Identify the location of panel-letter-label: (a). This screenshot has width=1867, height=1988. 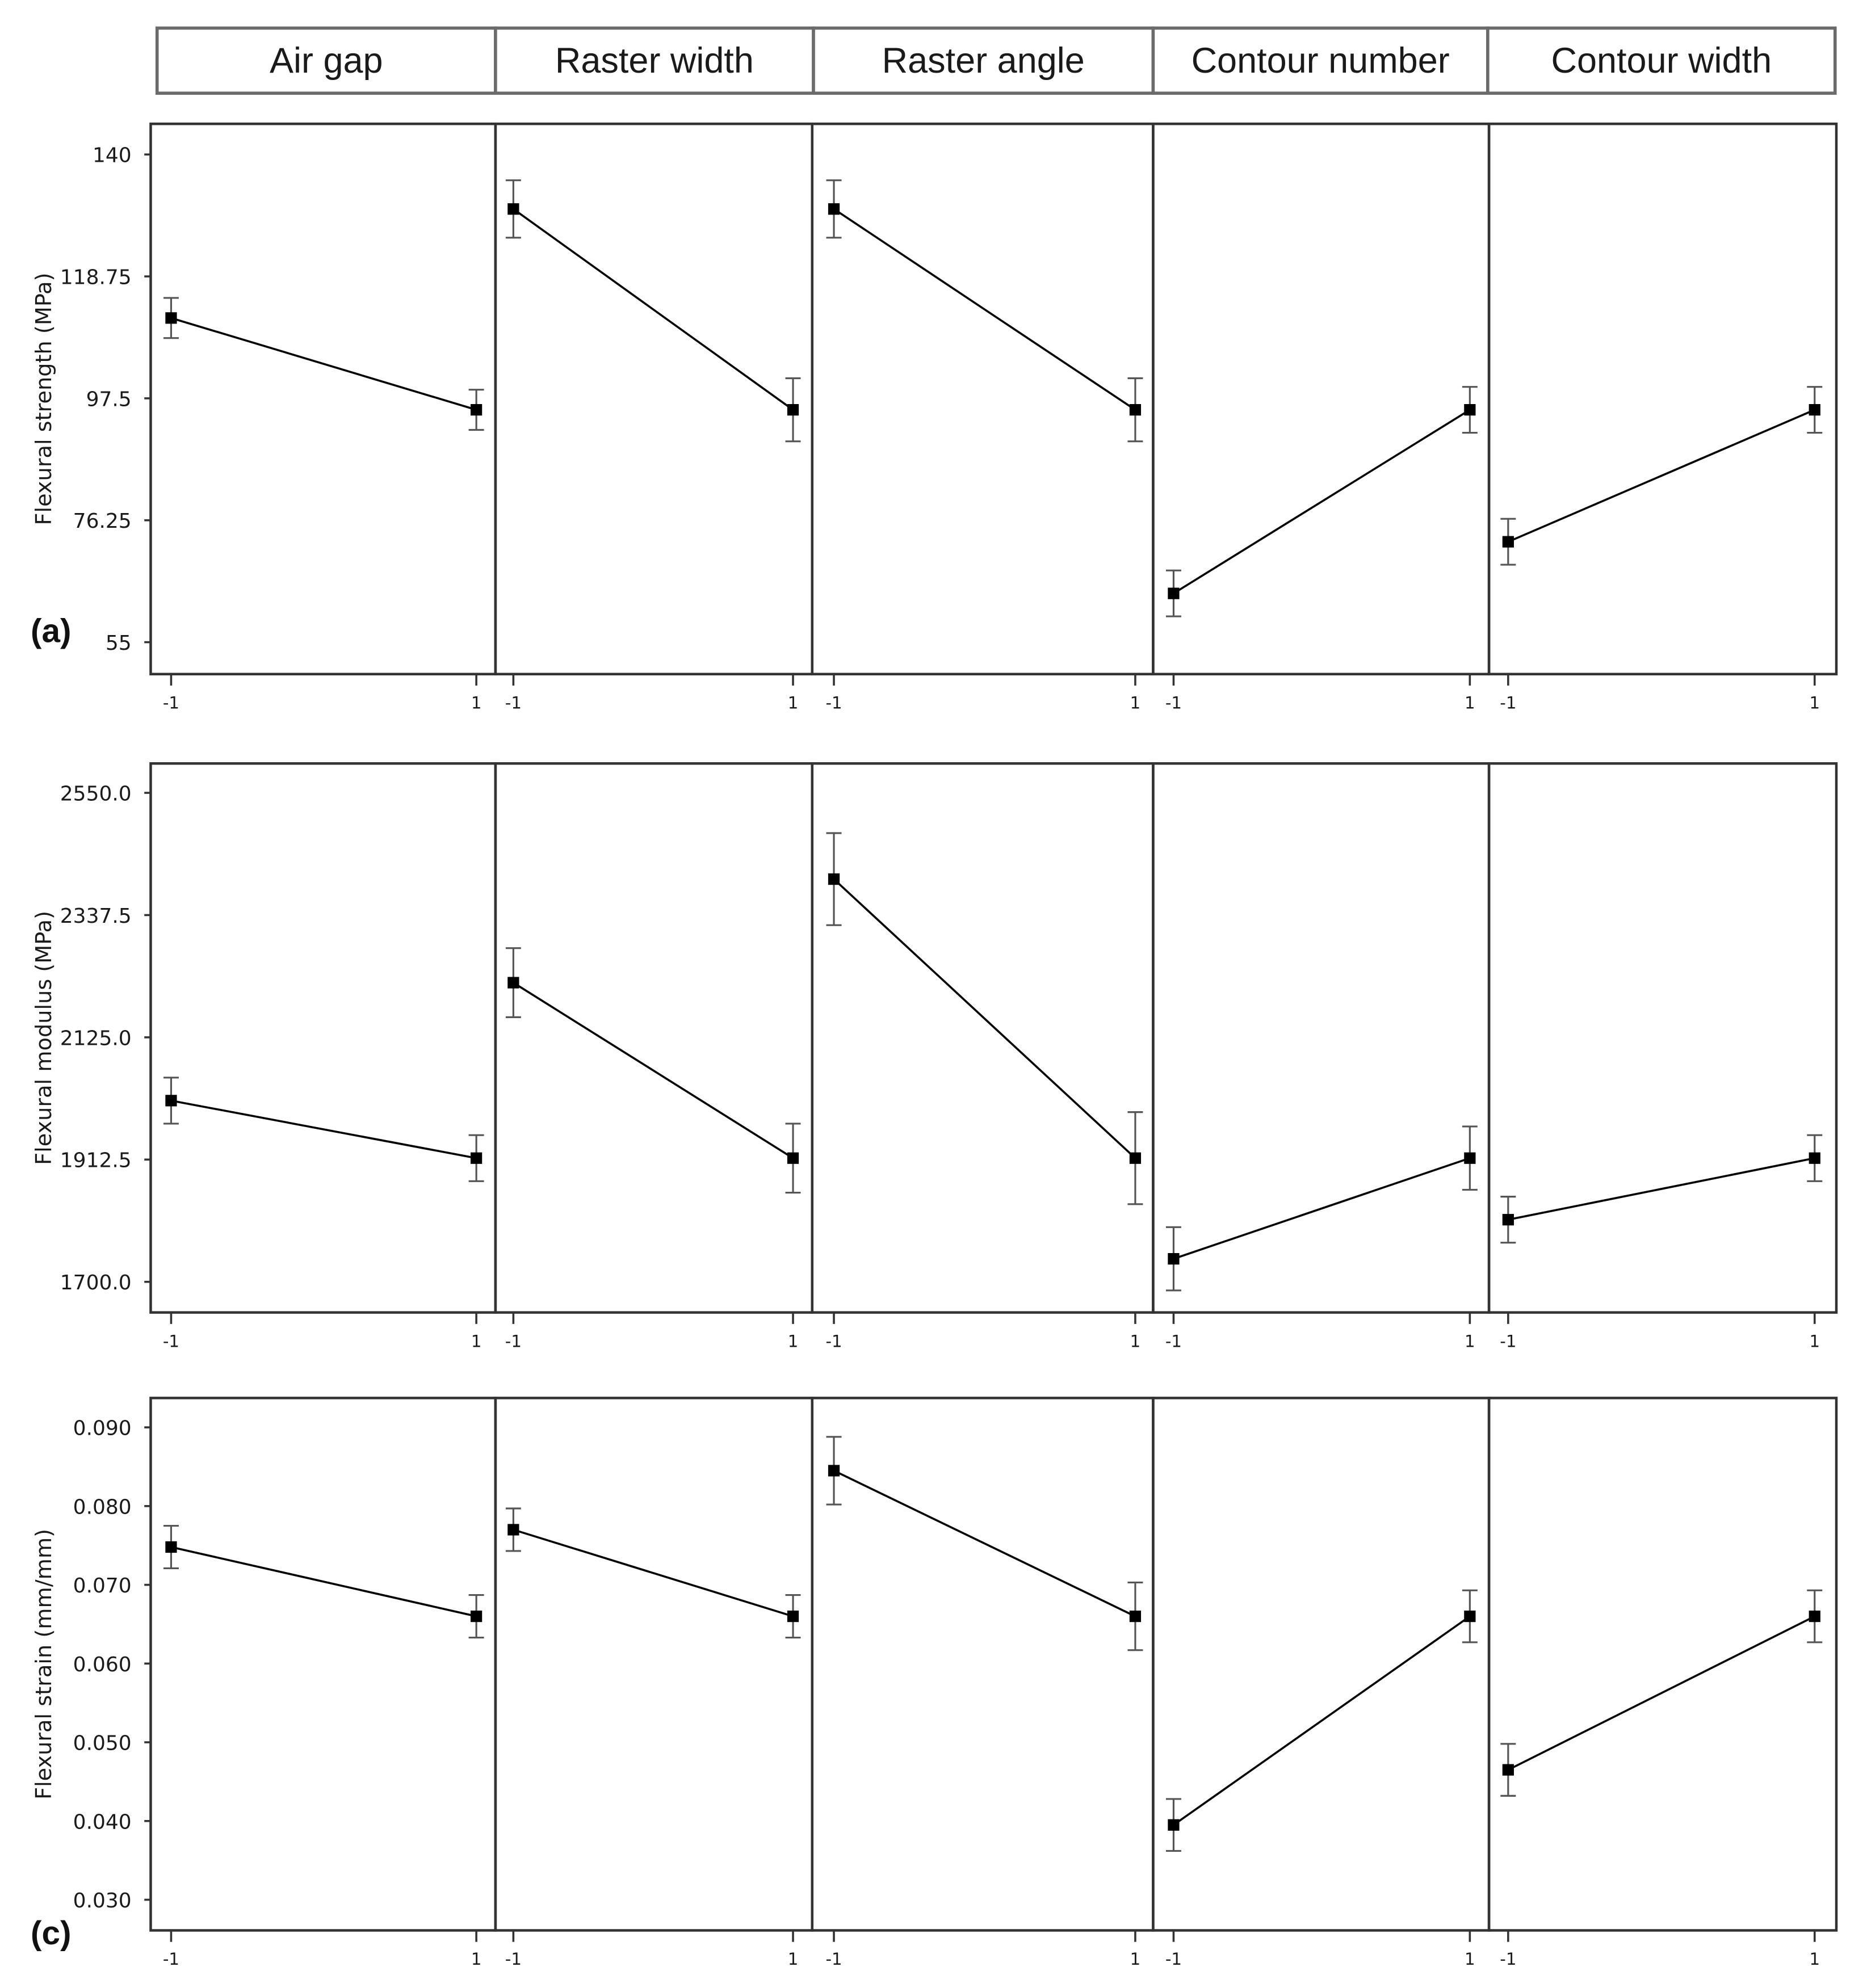
(51, 632).